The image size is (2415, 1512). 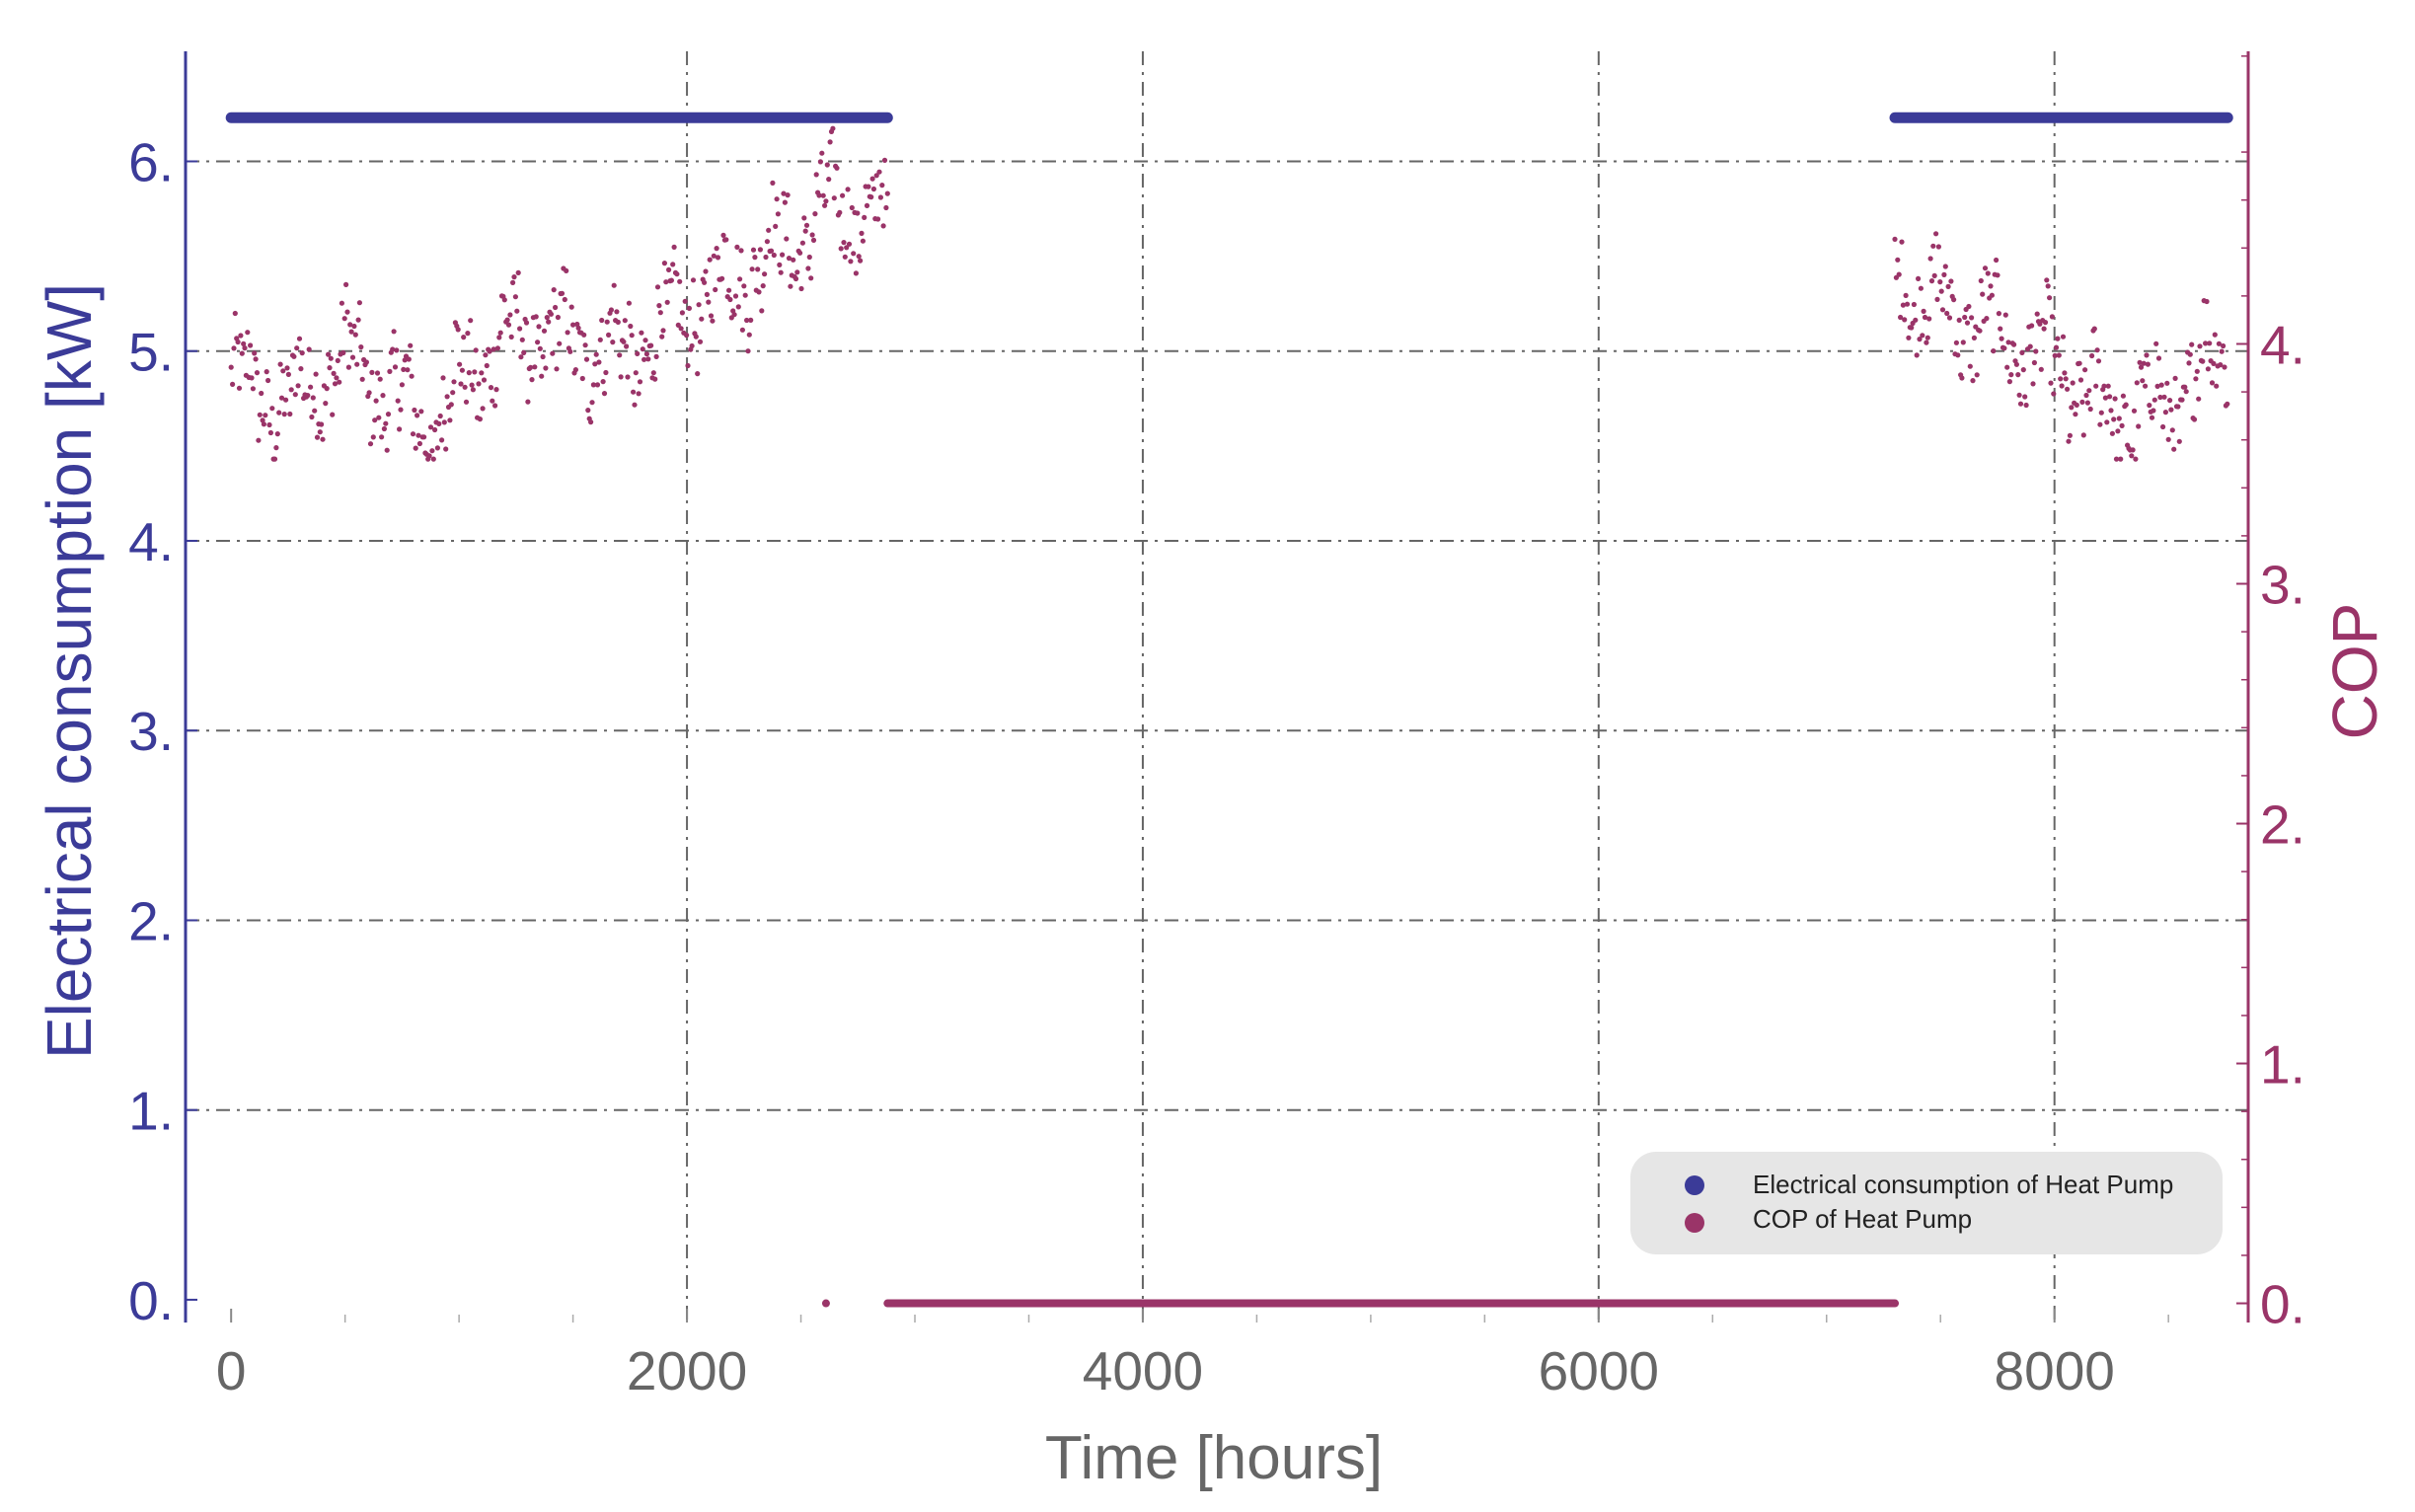 What do you see at coordinates (1926, 1203) in the screenshot?
I see `legend-box` at bounding box center [1926, 1203].